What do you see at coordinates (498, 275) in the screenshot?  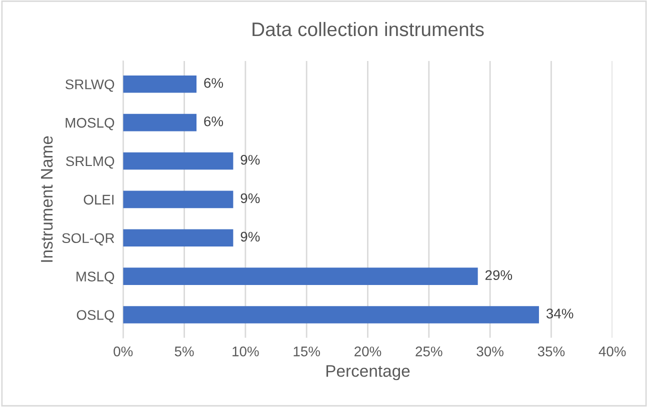 I see `data-label: 29%` at bounding box center [498, 275].